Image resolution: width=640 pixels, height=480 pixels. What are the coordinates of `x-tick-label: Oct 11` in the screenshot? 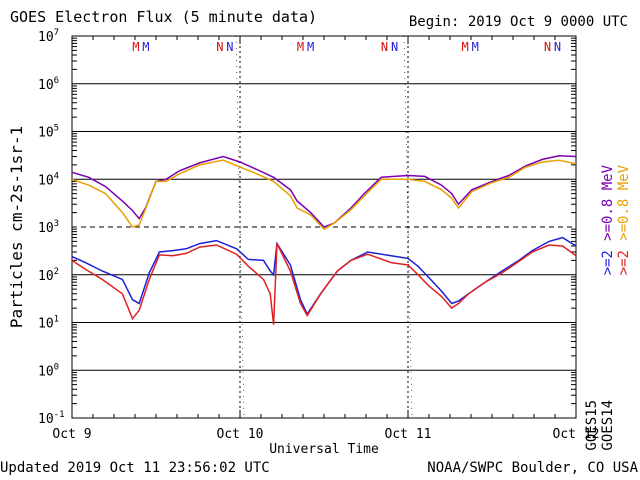 It's located at (408, 434).